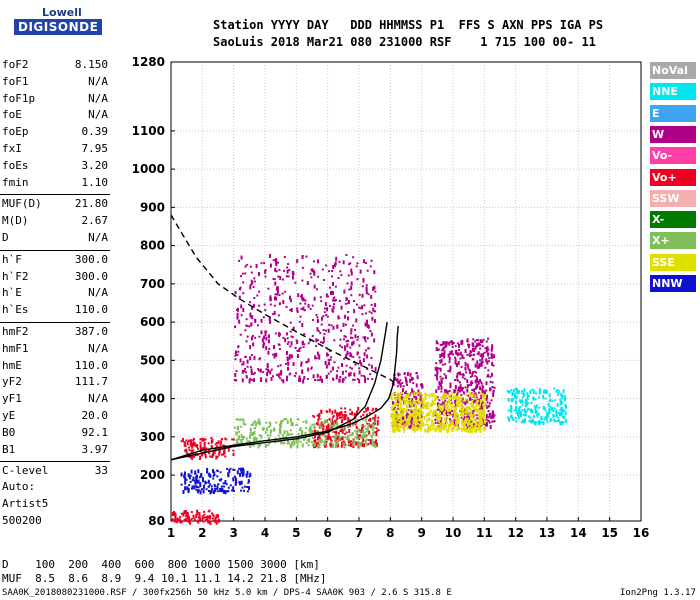  What do you see at coordinates (98, 293) in the screenshot?
I see `param-value: N/A` at bounding box center [98, 293].